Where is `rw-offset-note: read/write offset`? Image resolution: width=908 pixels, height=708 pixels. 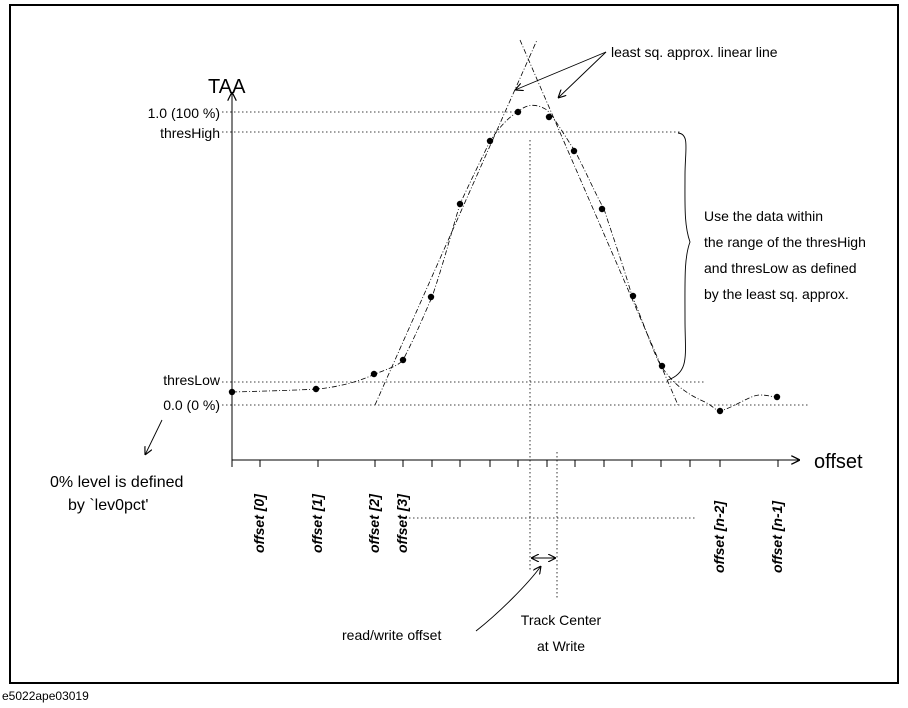 rw-offset-note: read/write offset is located at coordinates (391, 635).